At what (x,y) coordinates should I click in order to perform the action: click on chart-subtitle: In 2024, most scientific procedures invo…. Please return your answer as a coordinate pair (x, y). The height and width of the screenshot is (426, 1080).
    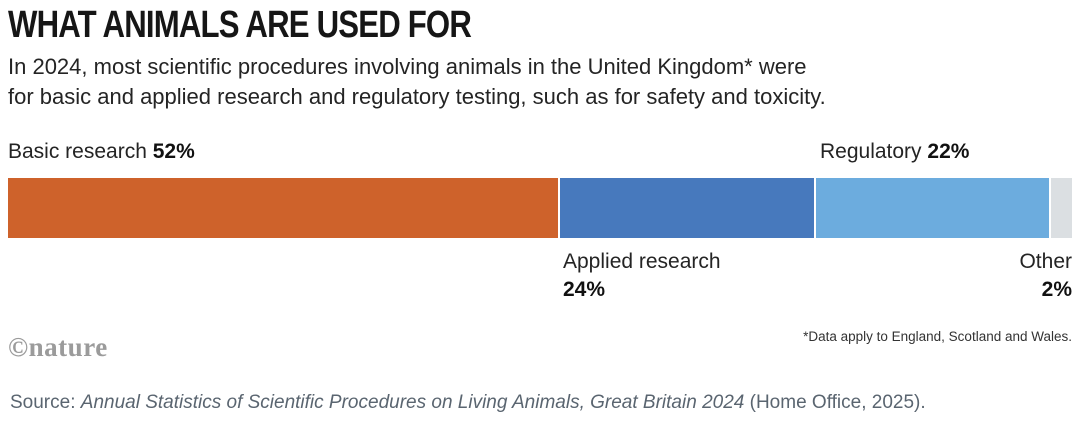
    Looking at the image, I should click on (417, 82).